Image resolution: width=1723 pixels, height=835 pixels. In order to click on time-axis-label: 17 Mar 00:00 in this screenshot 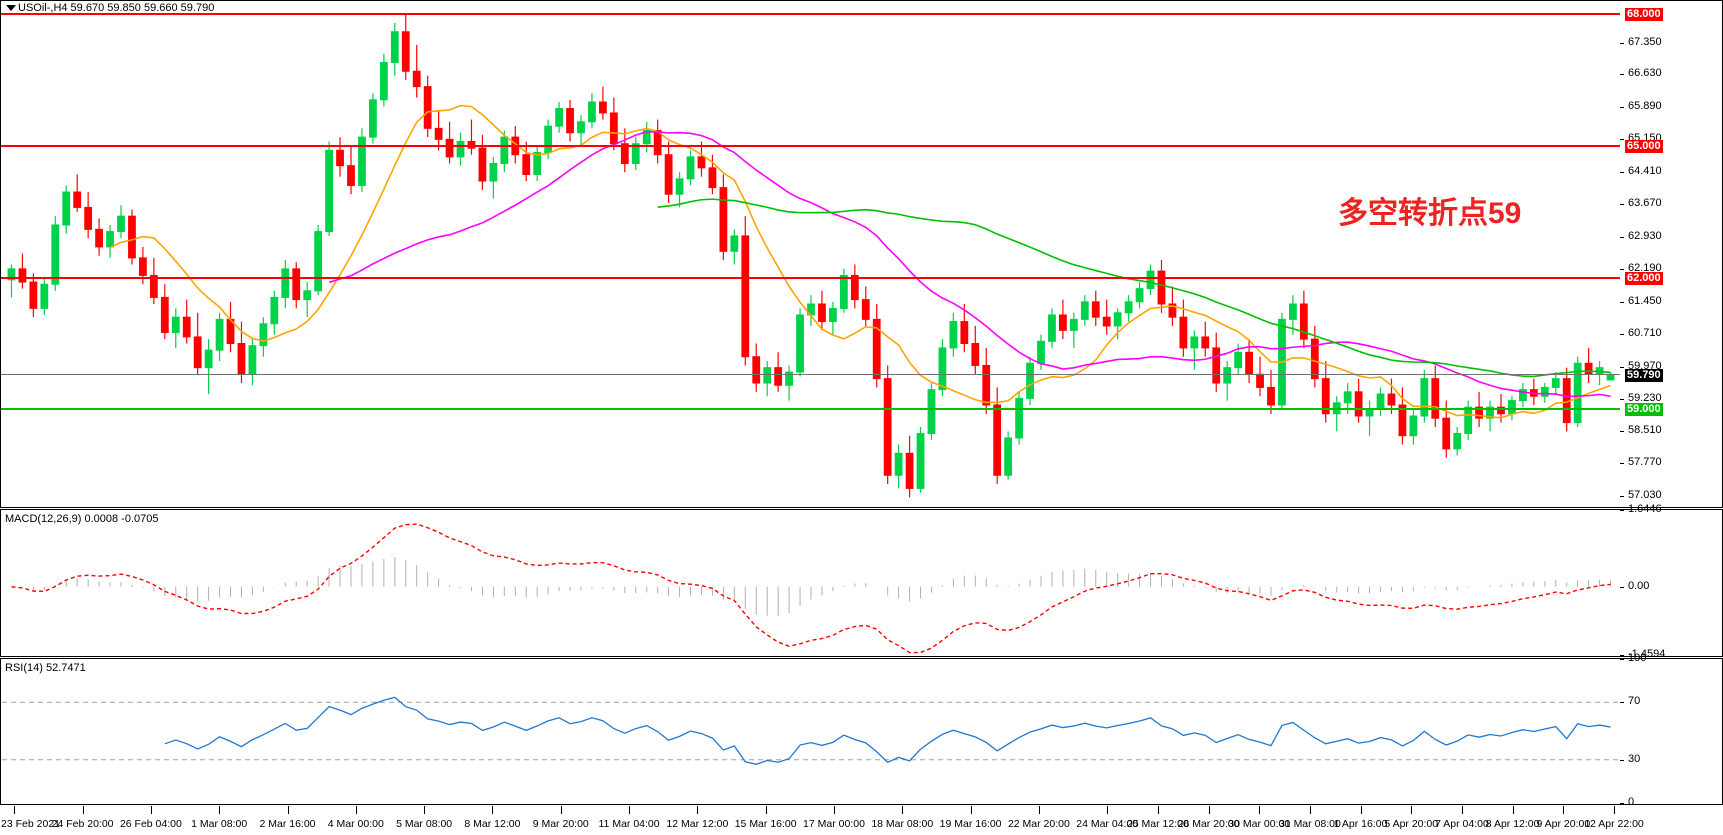, I will do `click(834, 824)`.